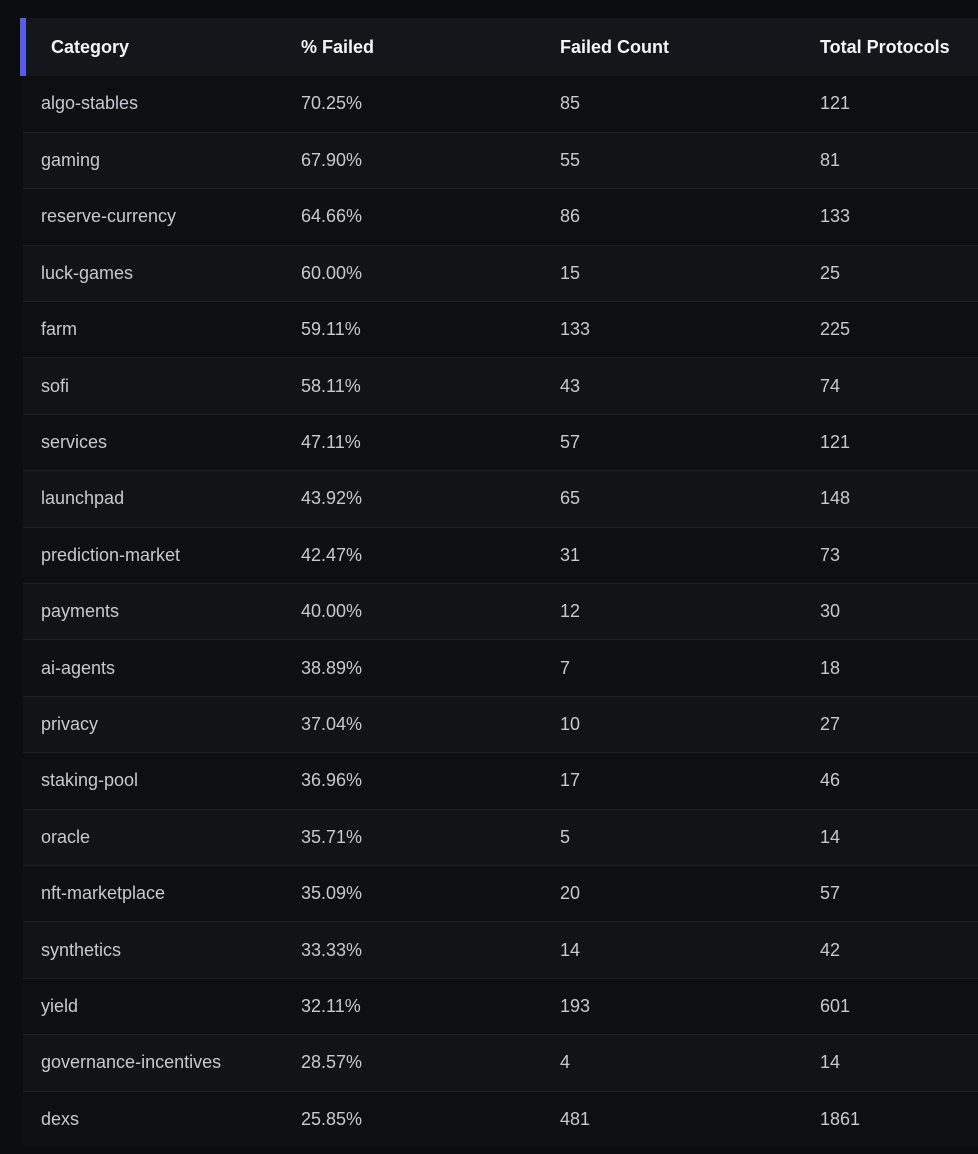  Describe the element at coordinates (500, 555) in the screenshot. I see `table-row: prediction-market 42.47% 31 73` at that location.